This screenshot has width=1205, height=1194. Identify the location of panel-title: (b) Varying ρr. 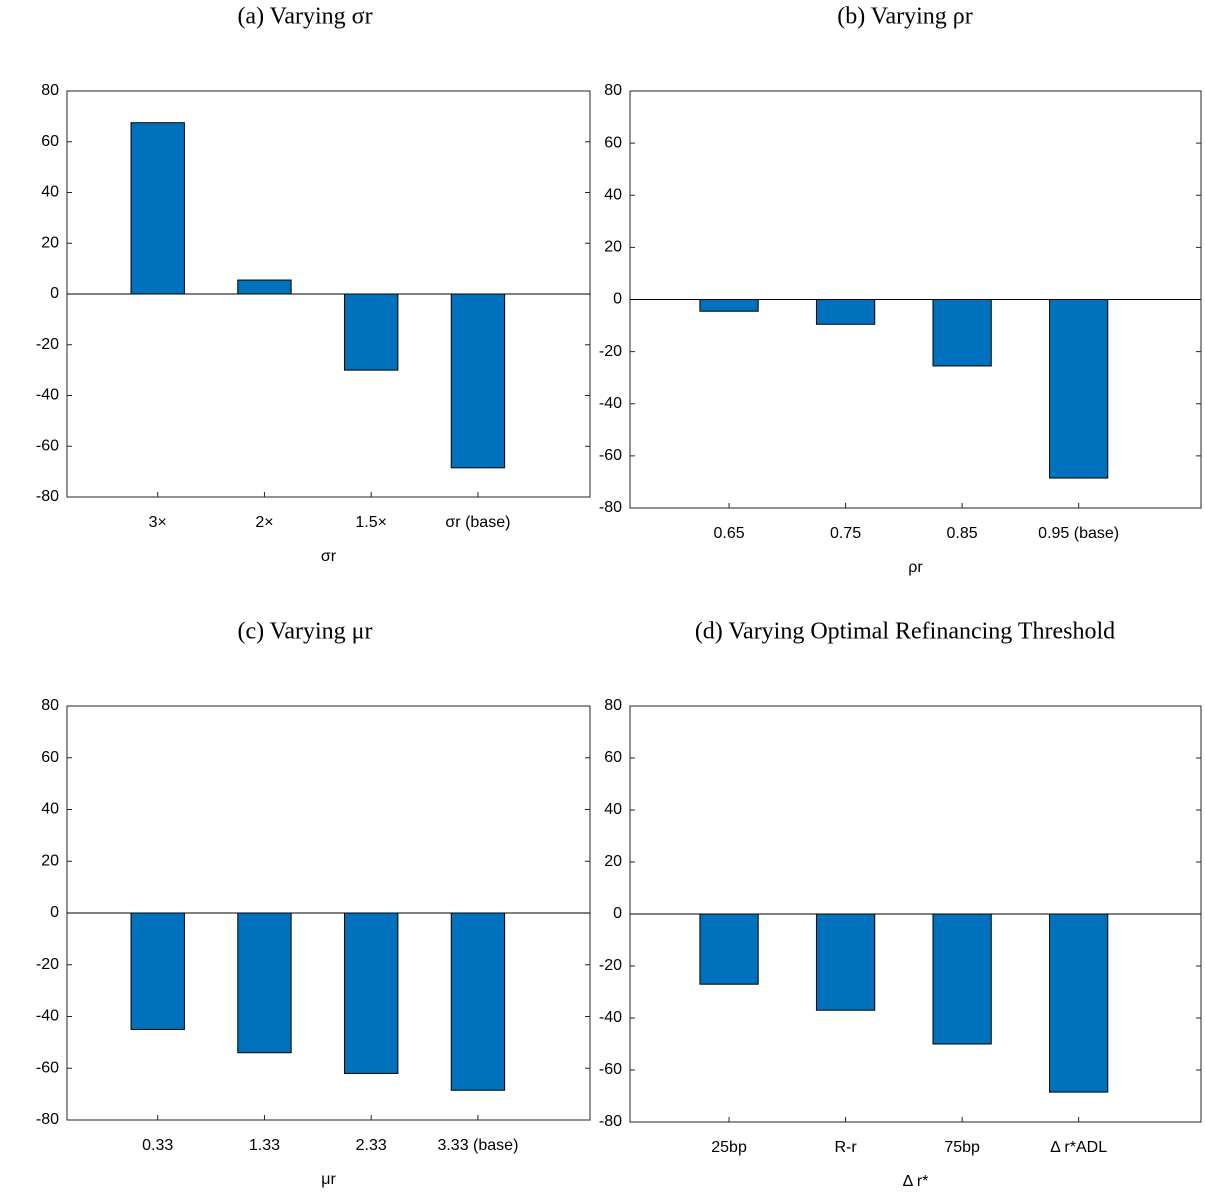
(905, 17).